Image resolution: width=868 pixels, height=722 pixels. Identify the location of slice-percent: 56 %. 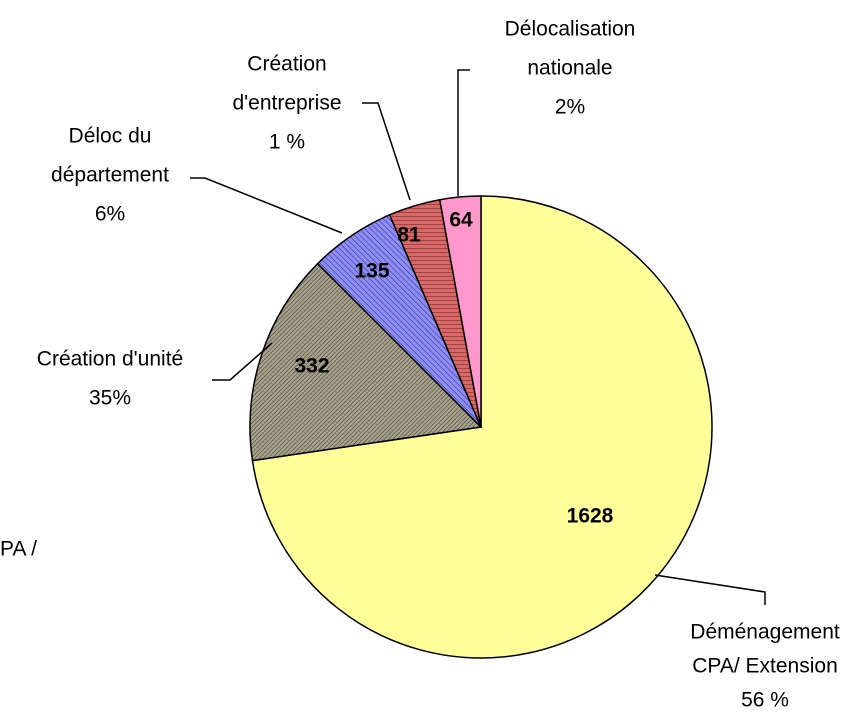
(765, 700).